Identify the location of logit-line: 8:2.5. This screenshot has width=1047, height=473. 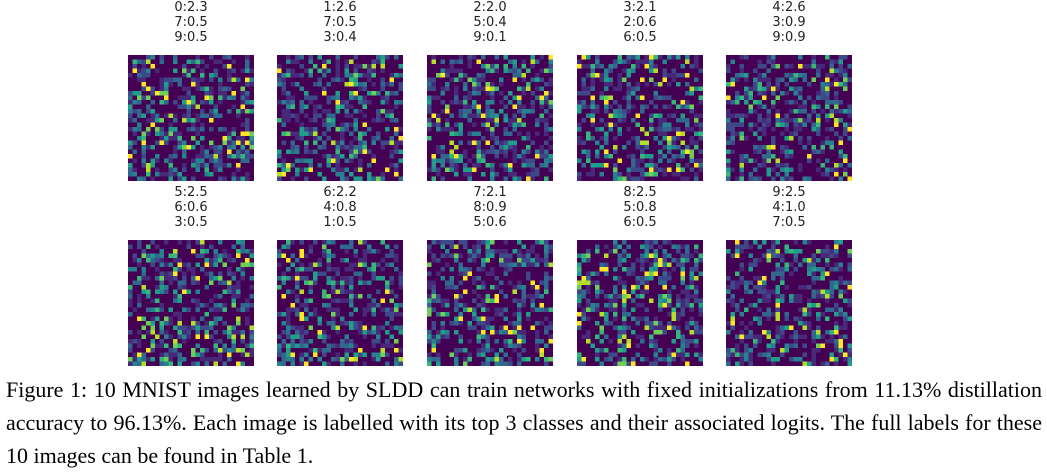
(640, 192).